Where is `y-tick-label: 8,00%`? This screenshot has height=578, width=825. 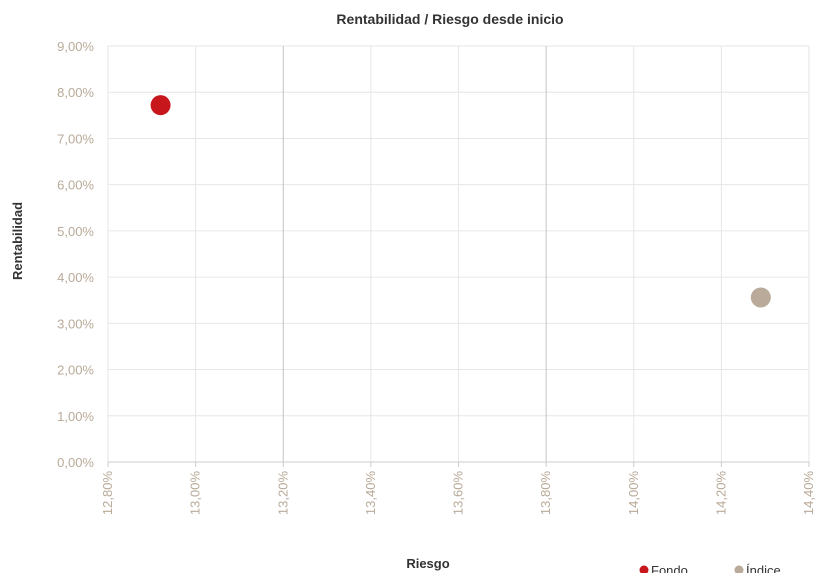 y-tick-label: 8,00% is located at coordinates (75, 92).